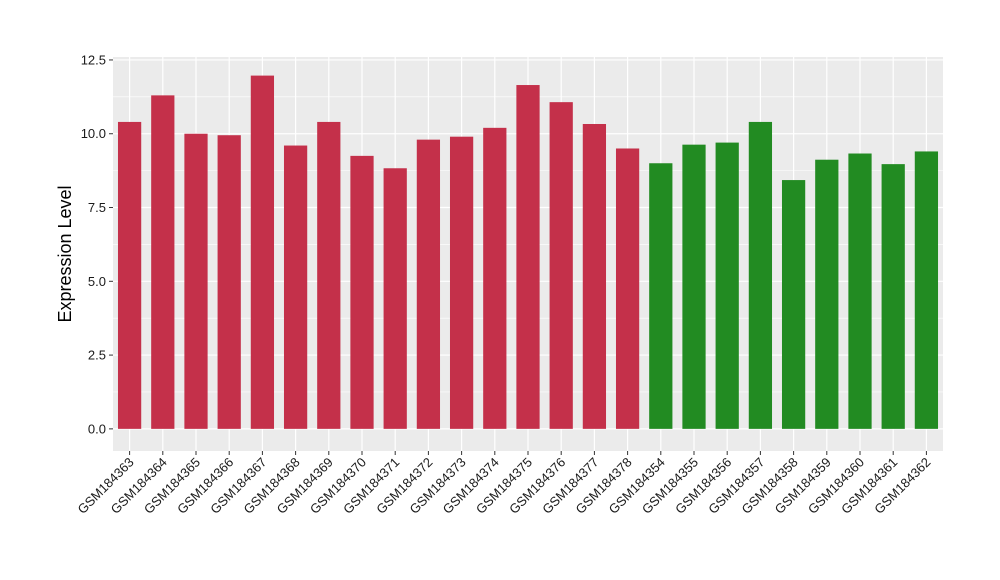  Describe the element at coordinates (827, 294) in the screenshot. I see `bar-GSM184359` at that location.